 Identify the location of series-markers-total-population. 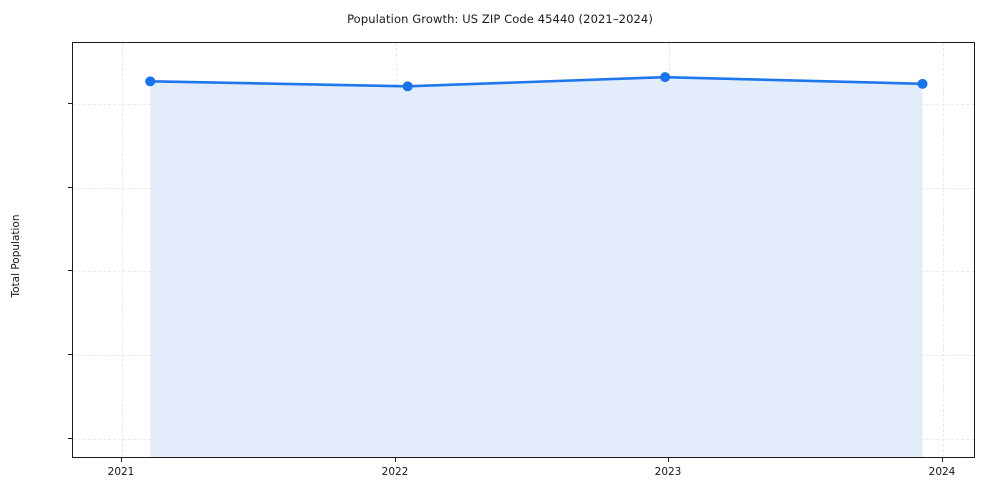
(536, 82).